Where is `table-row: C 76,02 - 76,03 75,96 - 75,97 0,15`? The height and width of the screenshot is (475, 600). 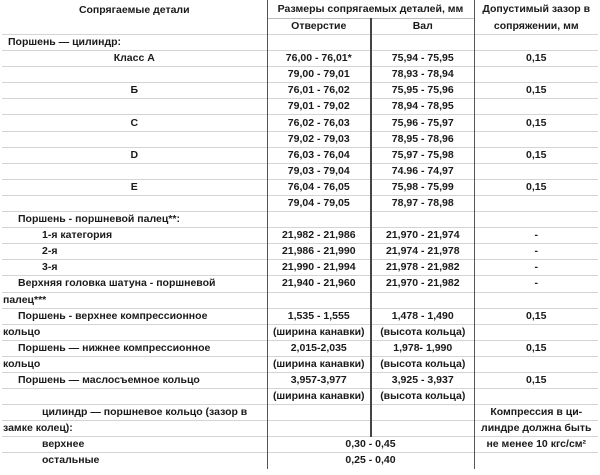
table-row: C 76,02 - 76,03 75,96 - 75,97 0,15 is located at coordinates (300, 123).